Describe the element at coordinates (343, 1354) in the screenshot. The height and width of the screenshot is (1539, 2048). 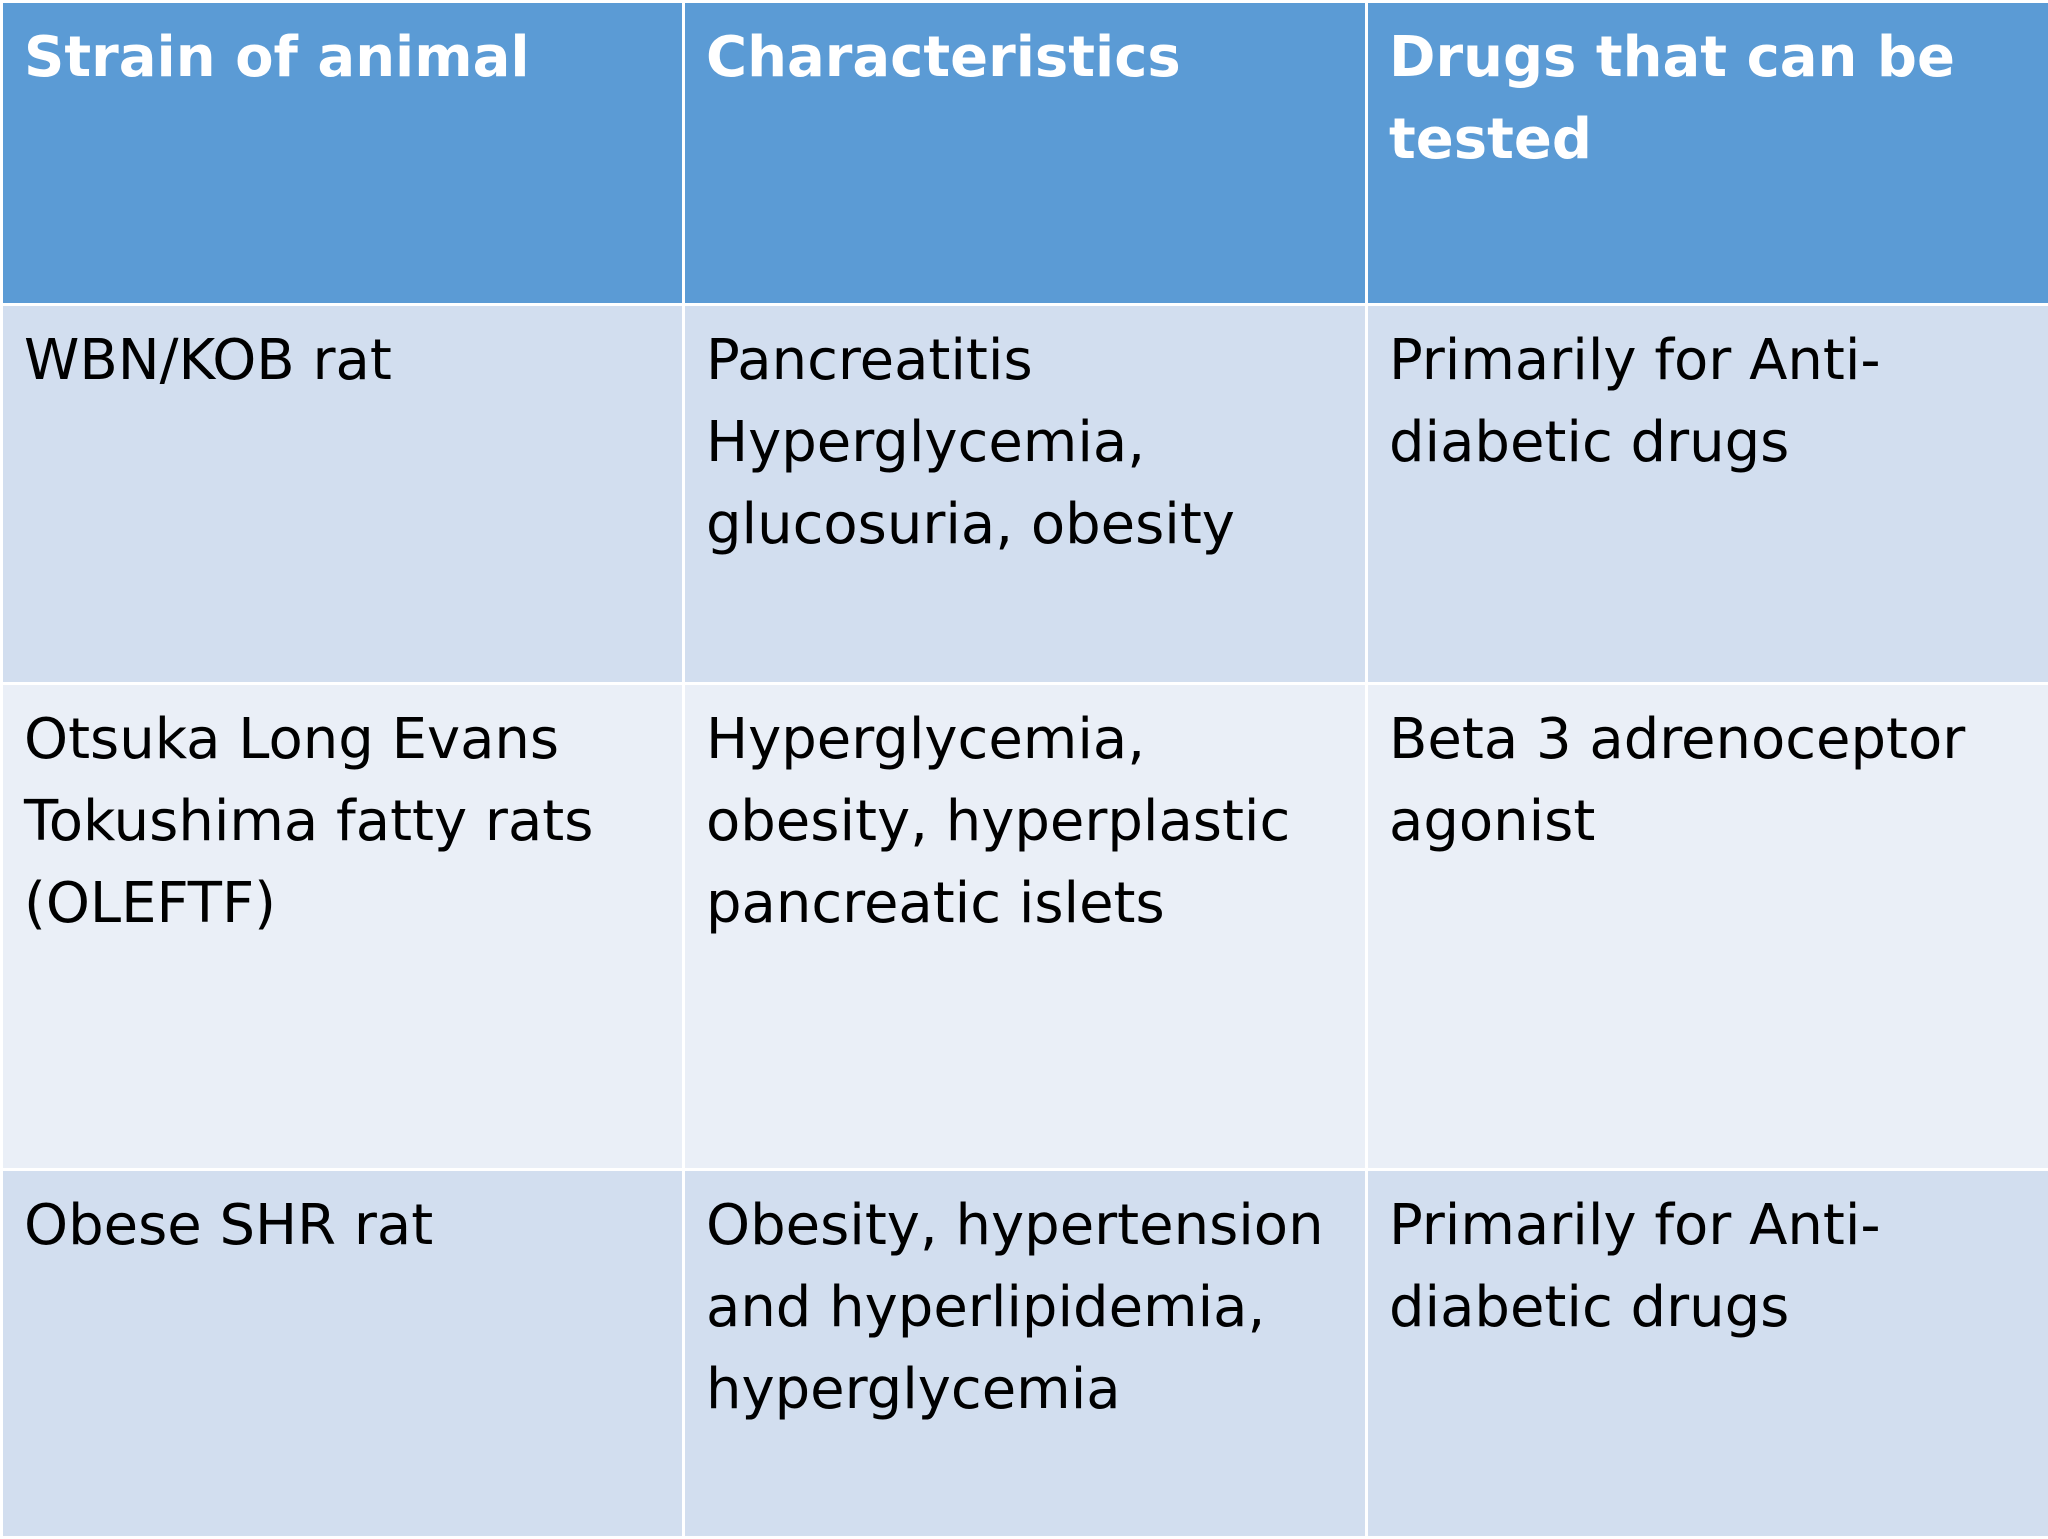
I see `table-cell: Obese SHR rat` at that location.